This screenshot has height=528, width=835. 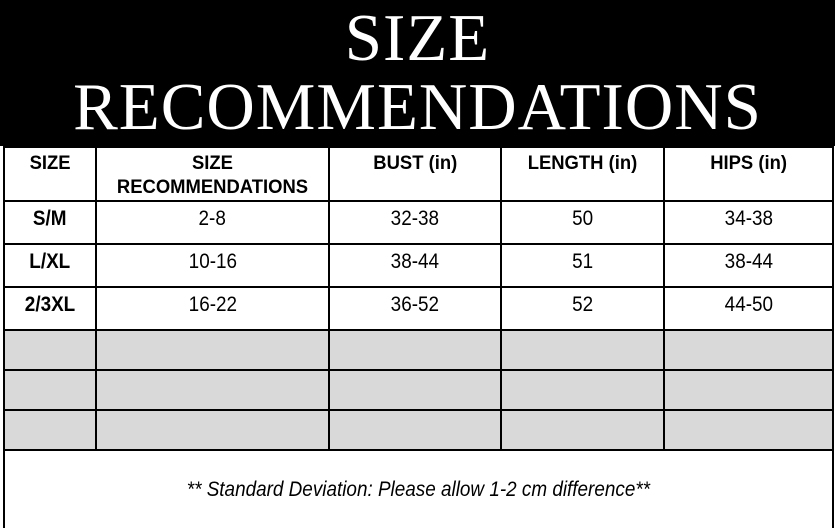 What do you see at coordinates (212, 222) in the screenshot?
I see `cell-size-recommendation: 2-8` at bounding box center [212, 222].